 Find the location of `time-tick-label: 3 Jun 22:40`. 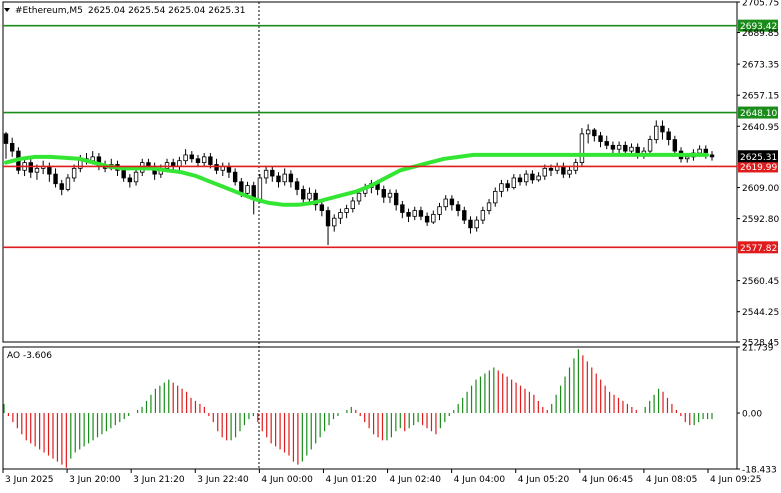

time-tick-label: 3 Jun 22:40 is located at coordinates (223, 480).